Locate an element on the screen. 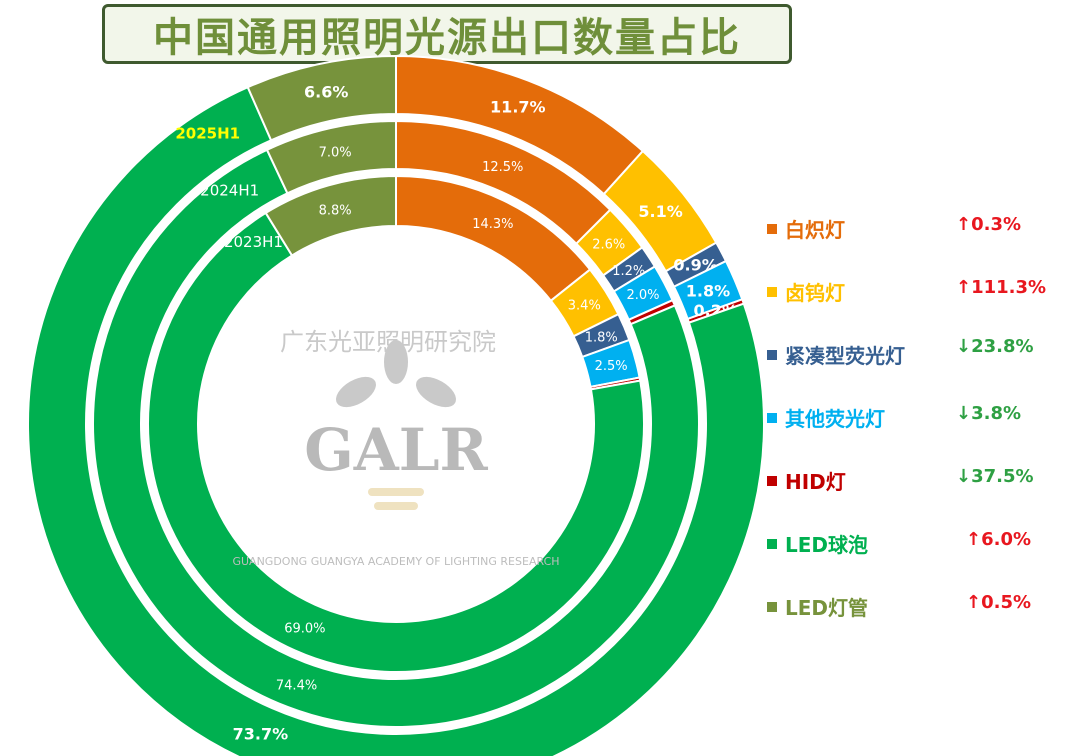 The image size is (1080, 756). ring-2023H1-label-2: 1.8% is located at coordinates (601, 338).